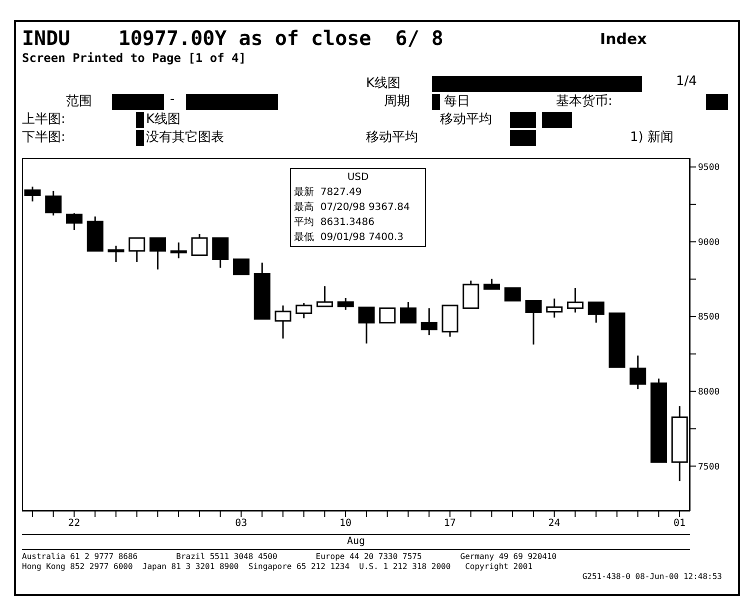  What do you see at coordinates (680, 524) in the screenshot?
I see `x-tick-label: 01` at bounding box center [680, 524].